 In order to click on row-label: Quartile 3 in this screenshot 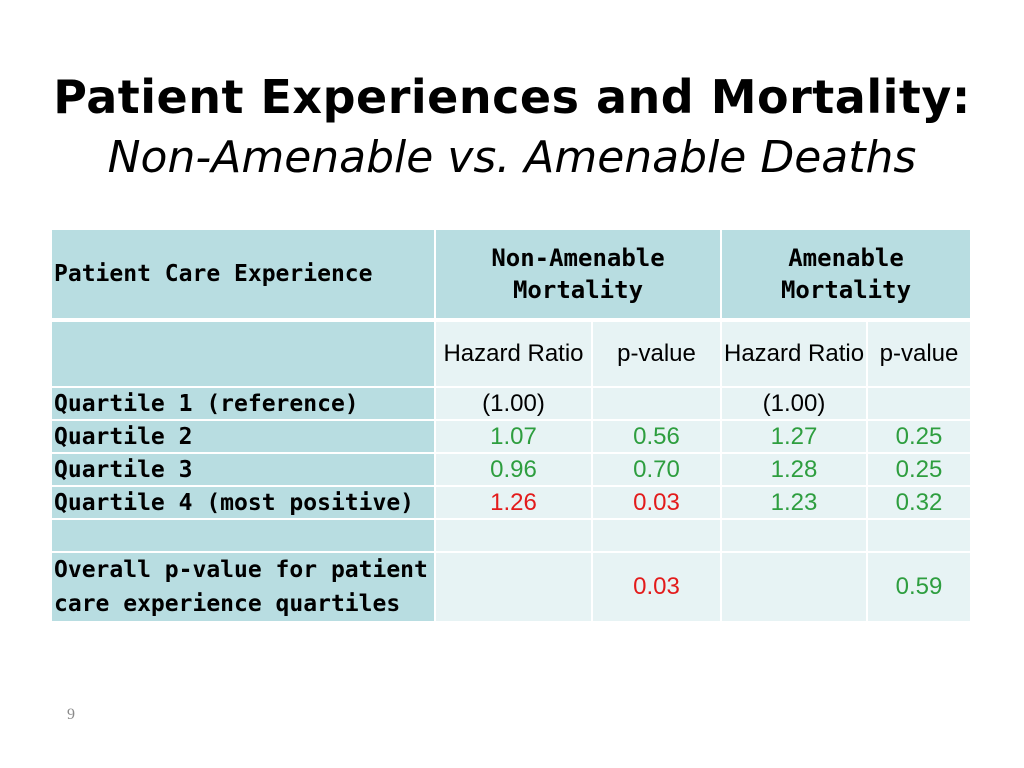, I will do `click(244, 470)`.